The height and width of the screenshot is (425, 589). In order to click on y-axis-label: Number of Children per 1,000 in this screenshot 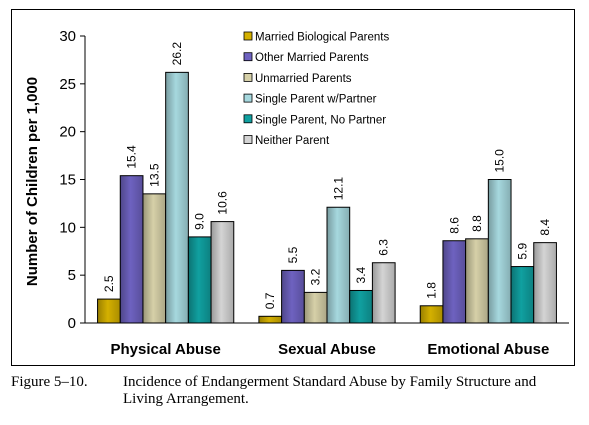, I will do `click(32, 181)`.